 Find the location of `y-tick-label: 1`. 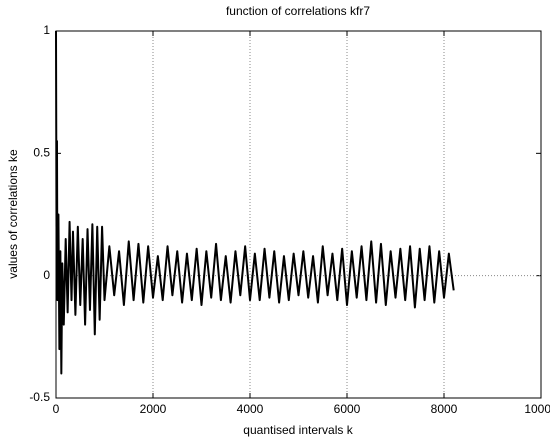

y-tick-label: 1 is located at coordinates (46, 30).